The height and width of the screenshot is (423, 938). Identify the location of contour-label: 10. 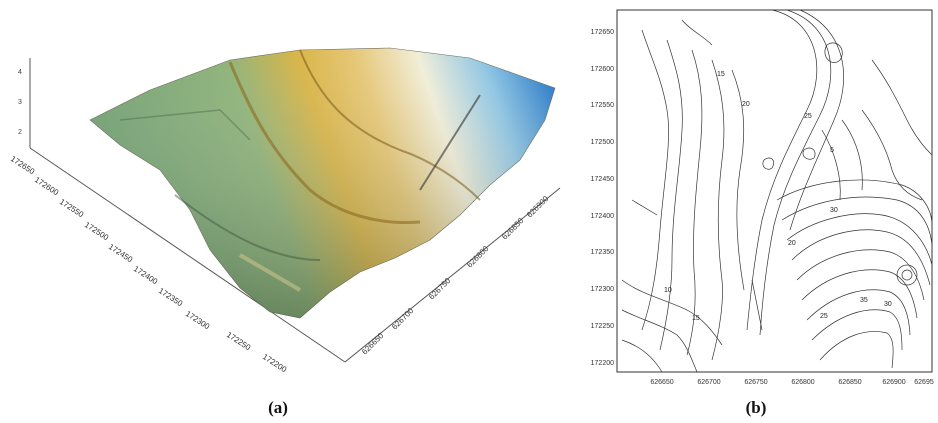
(668, 290).